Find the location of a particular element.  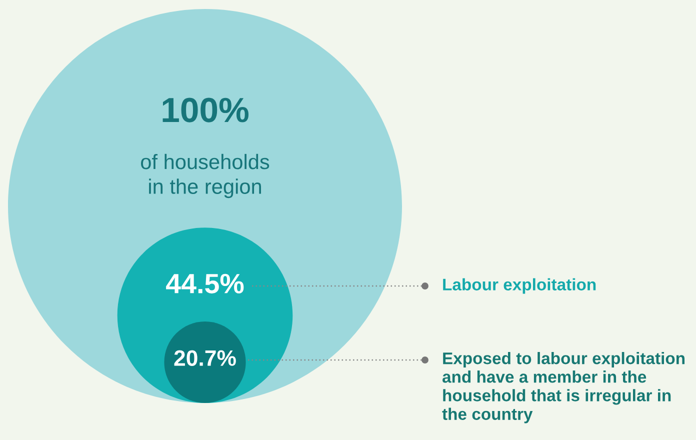

category-label: Exposed to labour exploitation and have a member in the household that is irregular in the country is located at coordinates (563, 388).